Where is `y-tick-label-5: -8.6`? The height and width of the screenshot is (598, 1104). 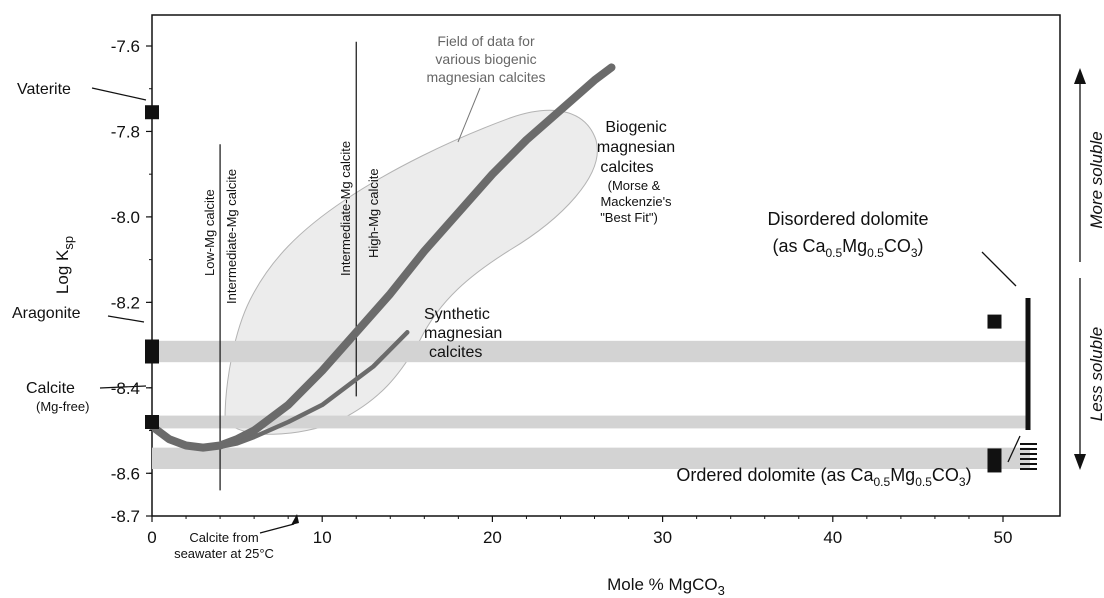
y-tick-label-5: -8.6 is located at coordinates (125, 473).